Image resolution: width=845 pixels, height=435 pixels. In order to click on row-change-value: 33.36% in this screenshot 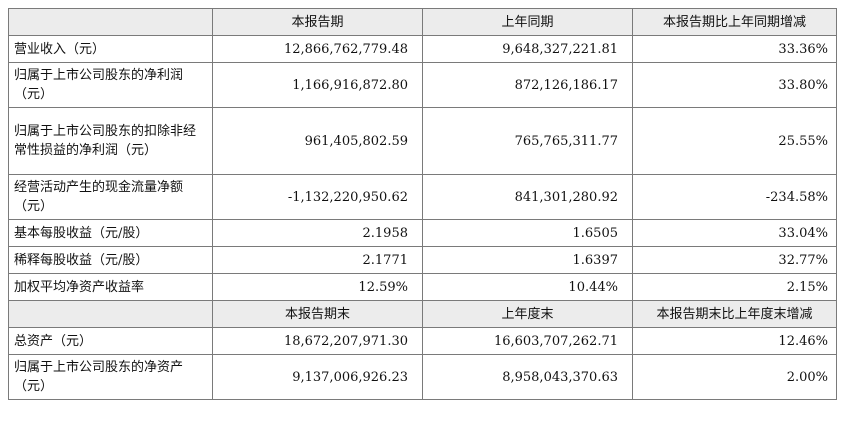, I will do `click(734, 49)`.